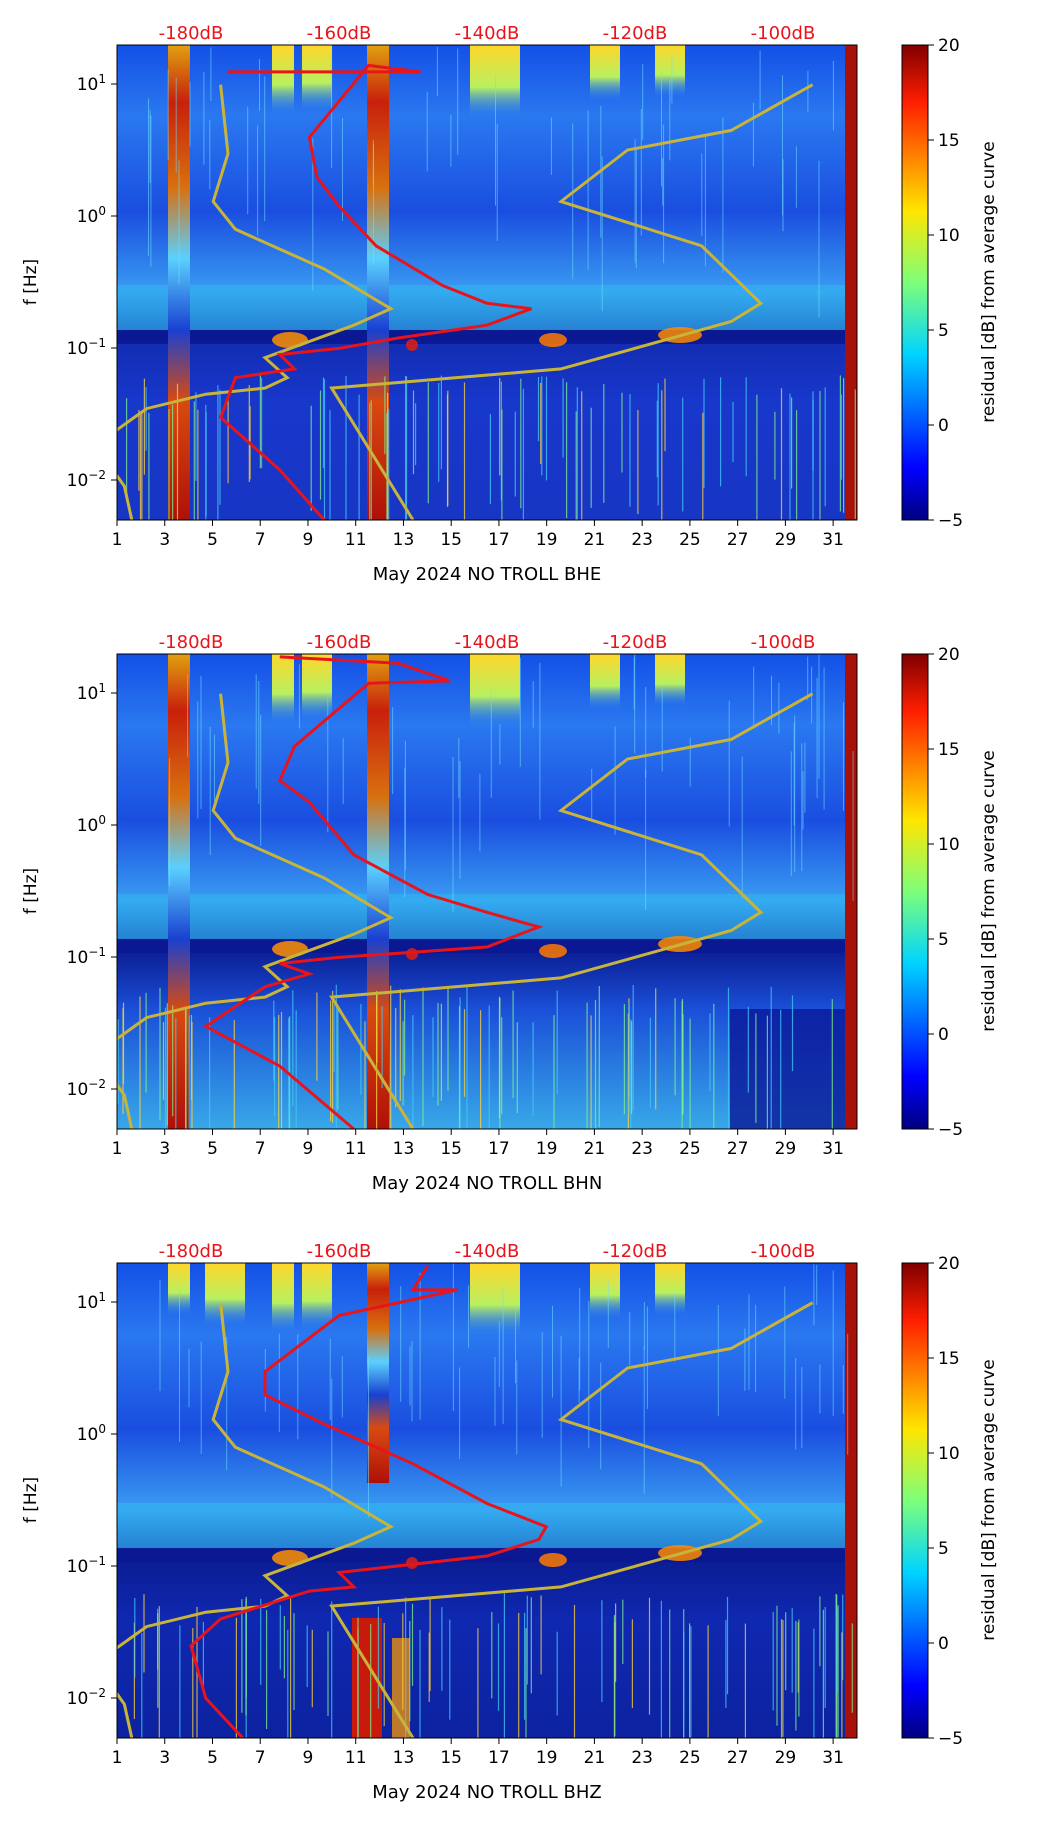 Image resolution: width=1052 pixels, height=1822 pixels. I want to click on top-db-labels: -180dB -160dB -140dB -120dB -100dB, so click(487, 1251).